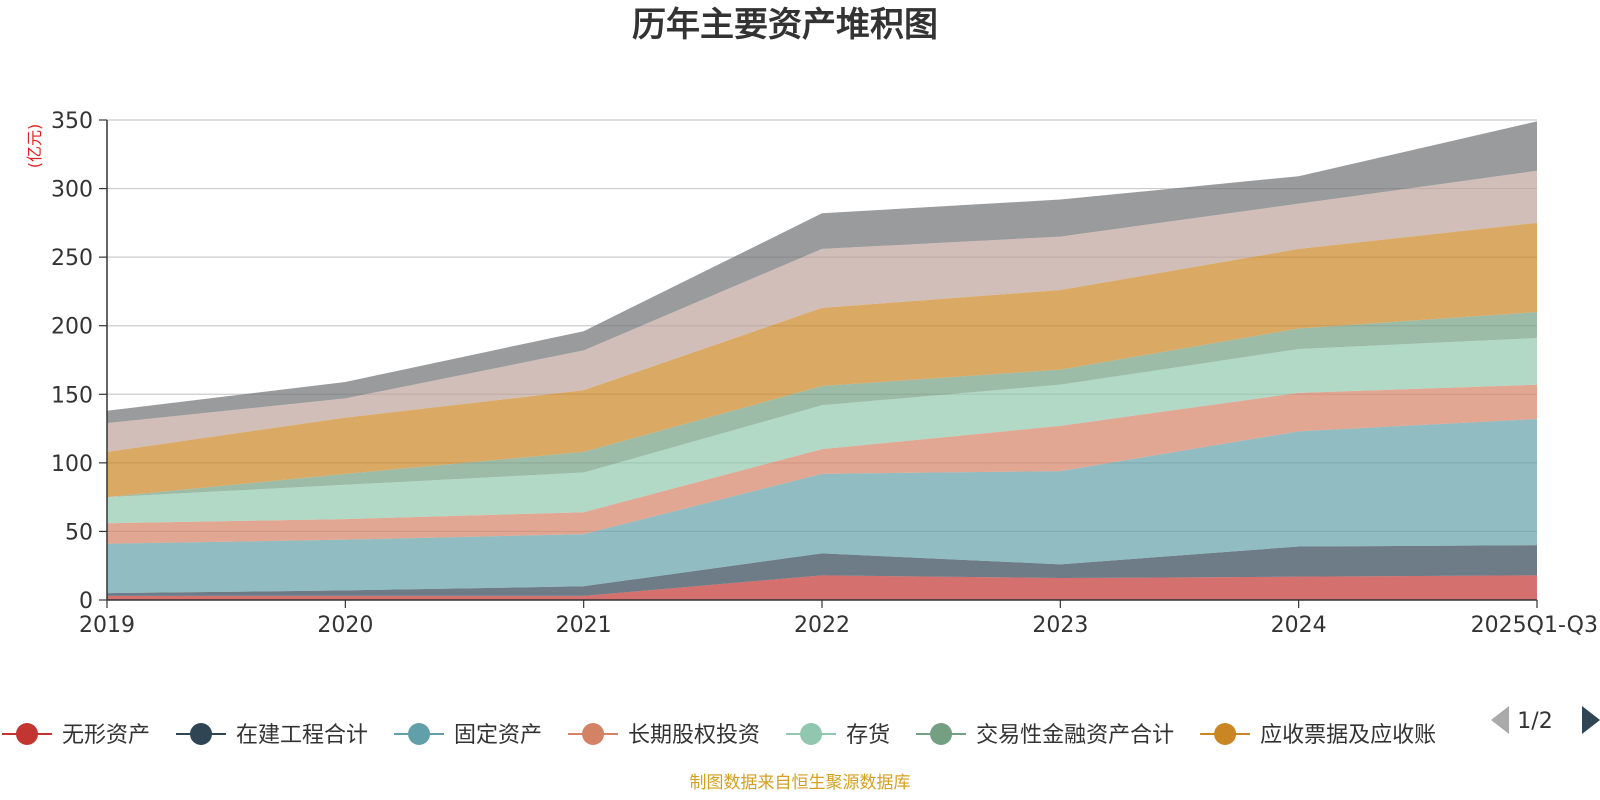 The image size is (1600, 800). I want to click on data-source-note: 制图数据来自恒生聚源数据库, so click(800, 783).